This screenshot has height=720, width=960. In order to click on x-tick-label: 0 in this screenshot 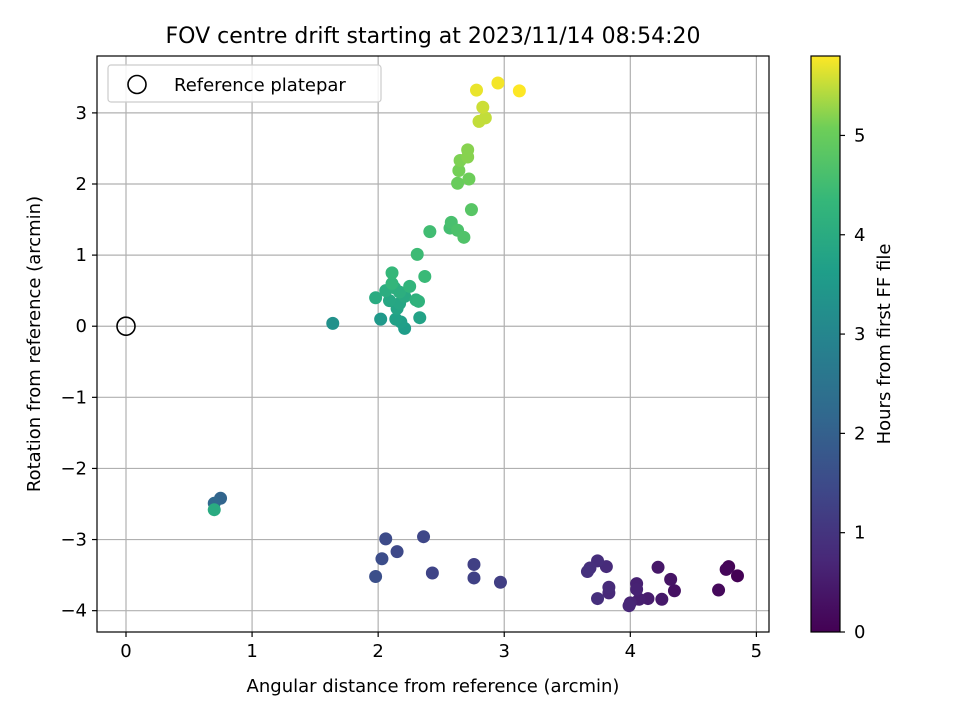, I will do `click(125, 651)`.